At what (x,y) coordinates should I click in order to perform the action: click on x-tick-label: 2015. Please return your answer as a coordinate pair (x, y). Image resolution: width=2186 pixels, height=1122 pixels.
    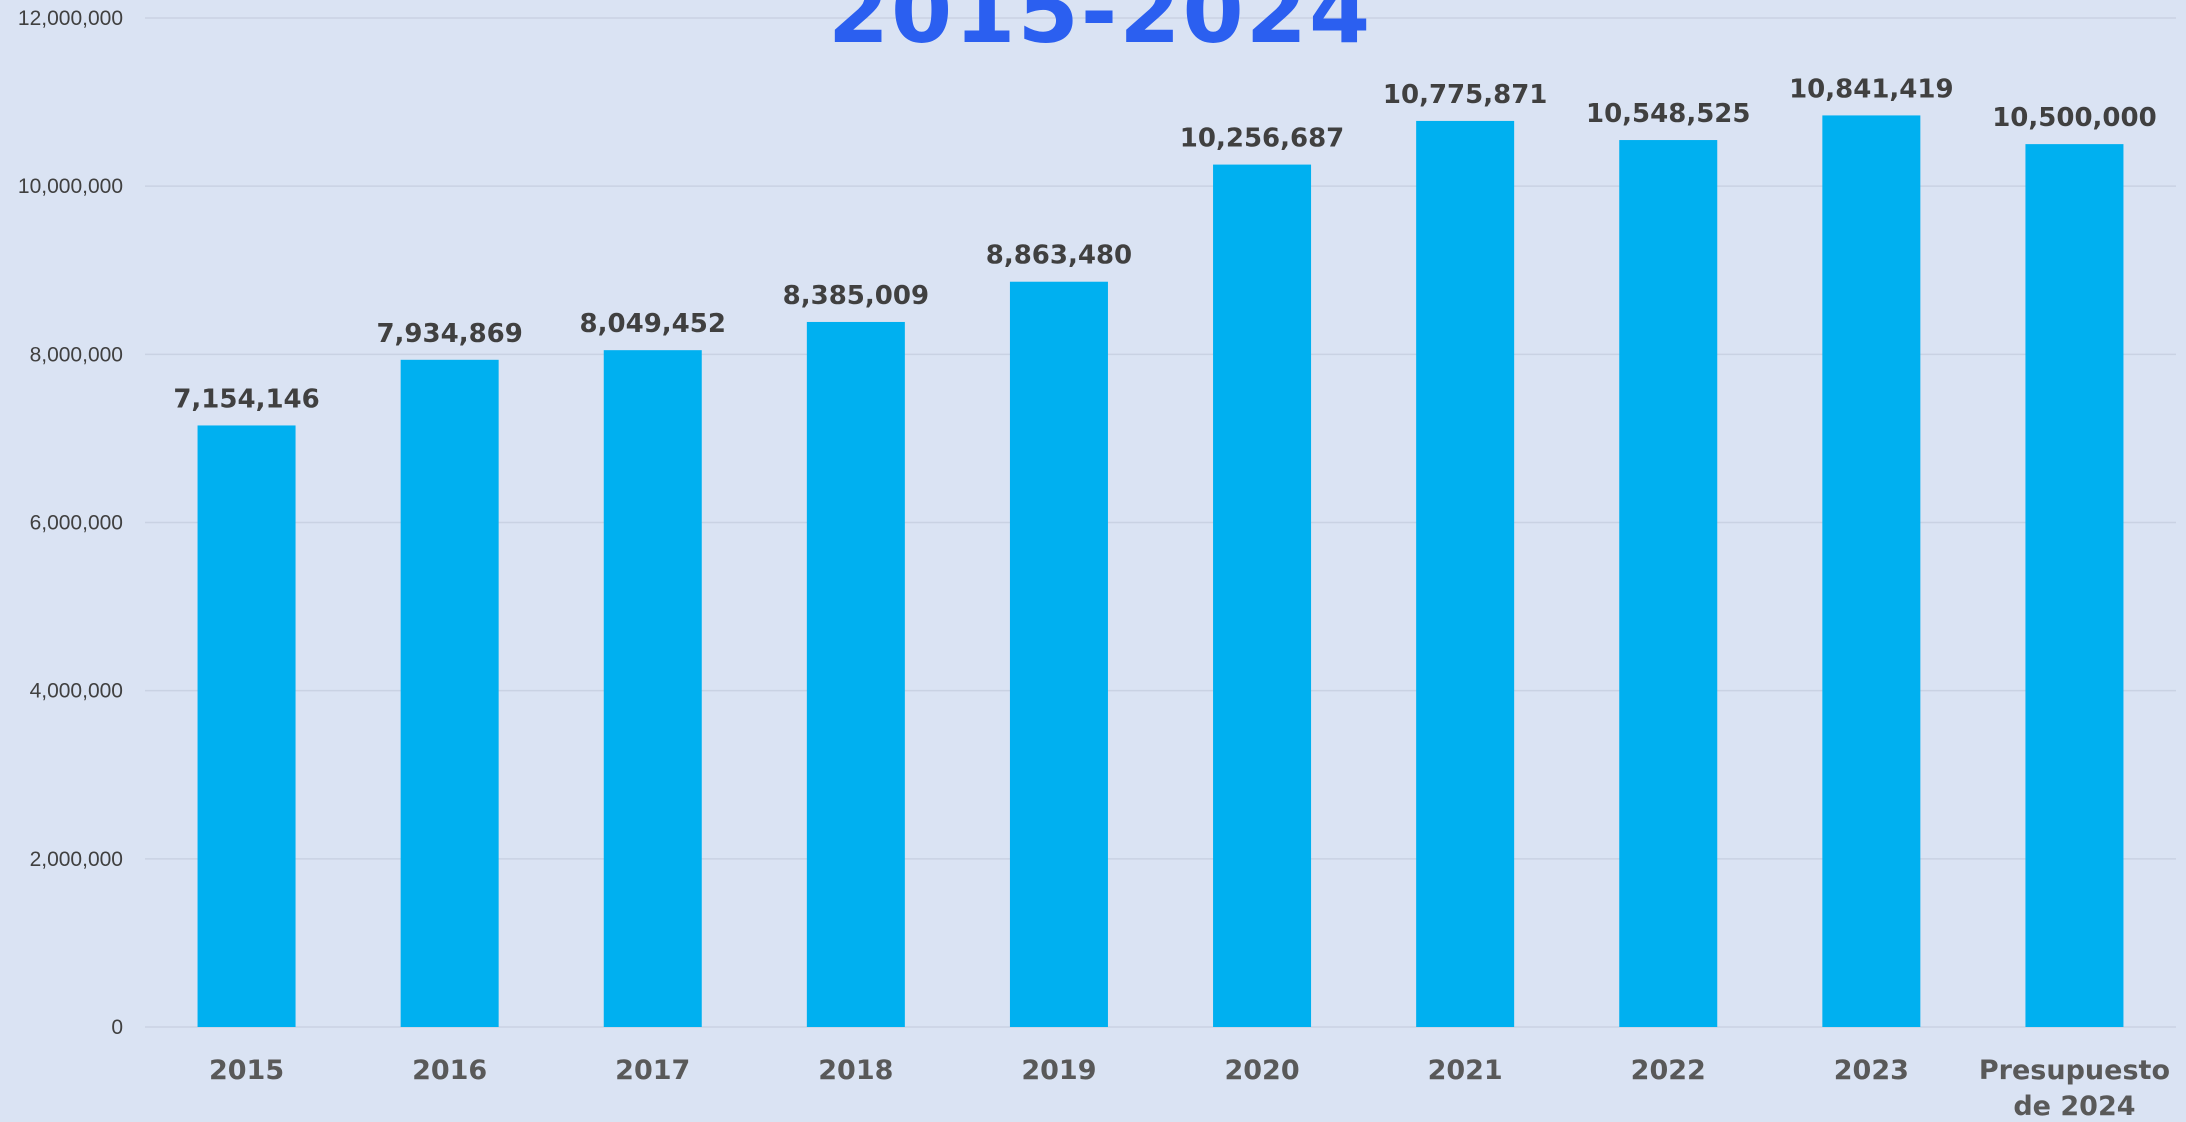
    Looking at the image, I should click on (246, 1070).